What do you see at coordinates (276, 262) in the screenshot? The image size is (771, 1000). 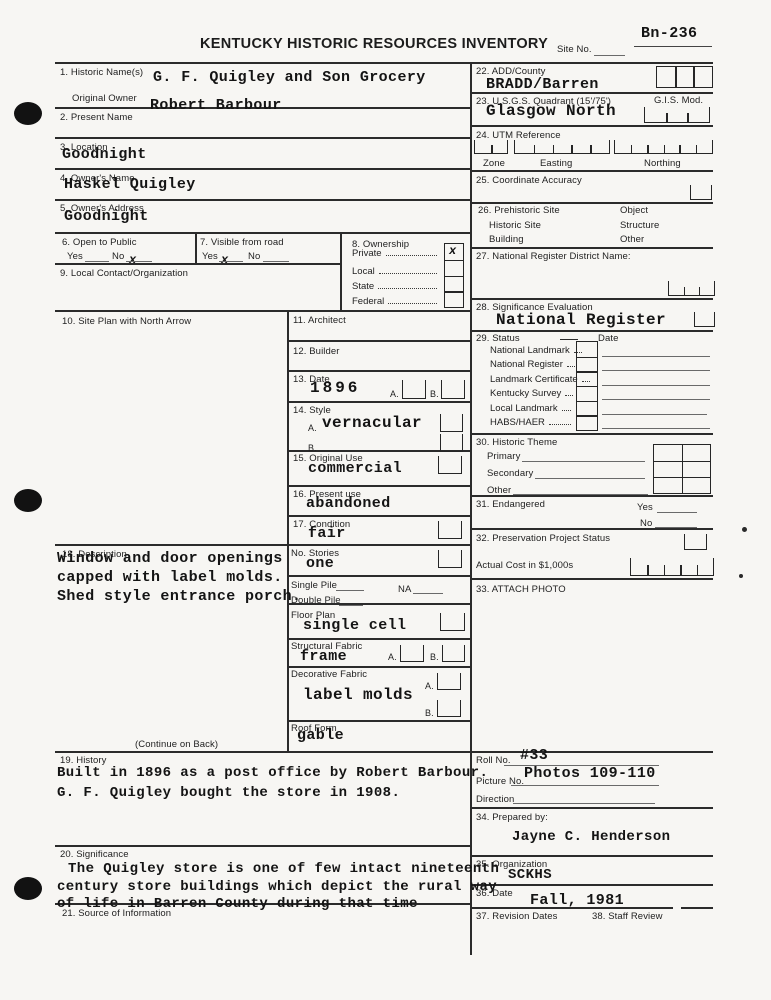 I see `visible-no-blank` at bounding box center [276, 262].